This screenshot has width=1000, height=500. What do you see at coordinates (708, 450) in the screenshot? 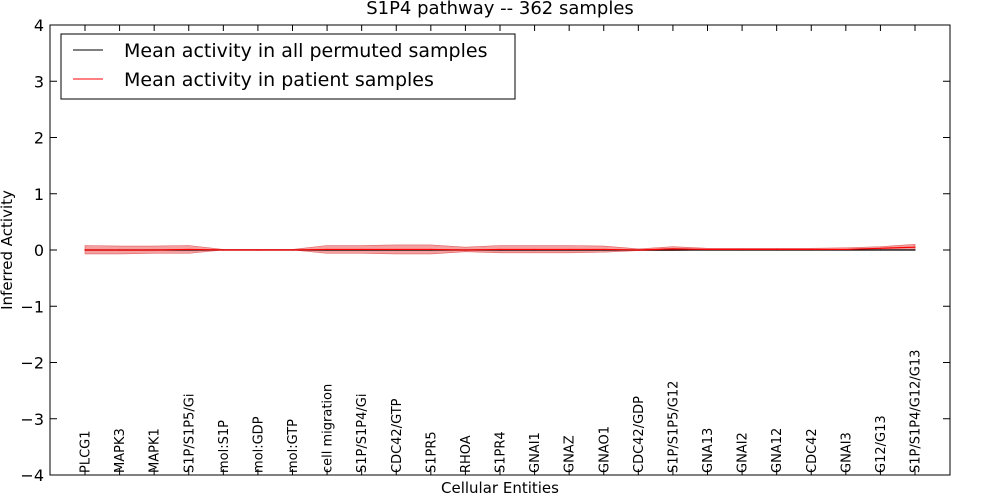
I see `x-category-label: GNA13` at bounding box center [708, 450].